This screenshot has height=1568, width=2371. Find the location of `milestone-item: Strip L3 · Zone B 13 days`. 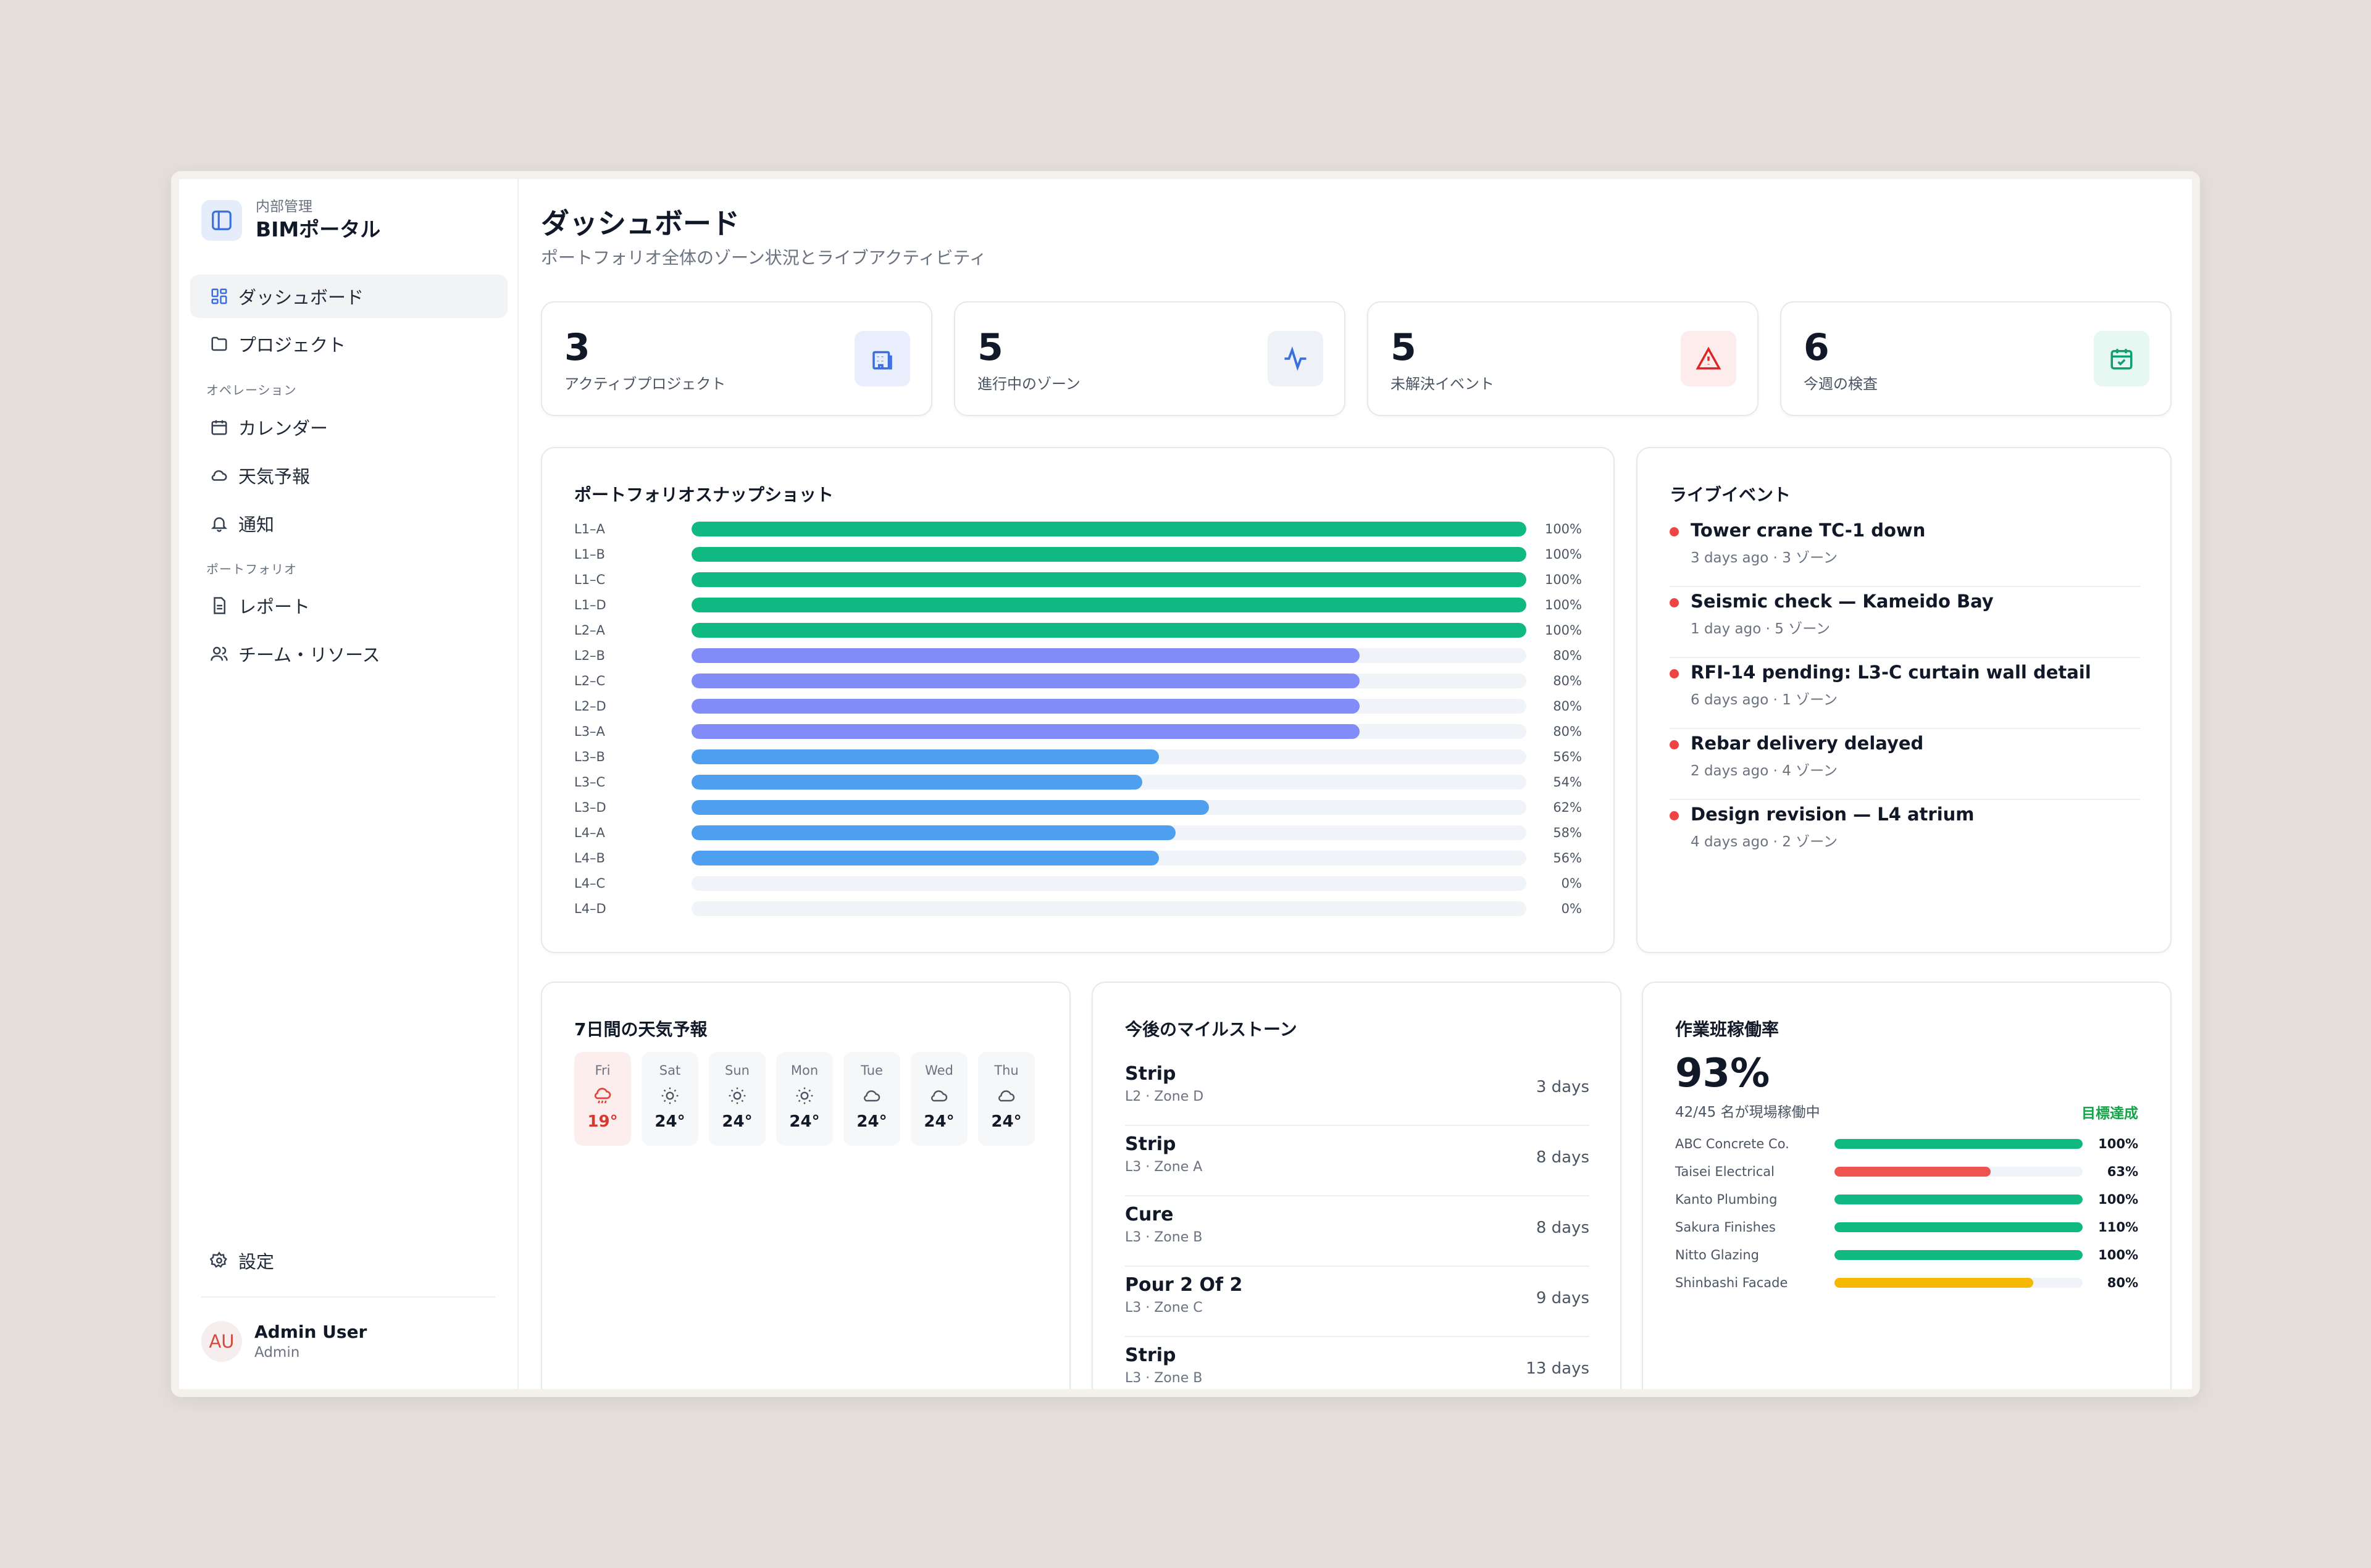

milestone-item: Strip L3 · Zone B 13 days is located at coordinates (1357, 1363).